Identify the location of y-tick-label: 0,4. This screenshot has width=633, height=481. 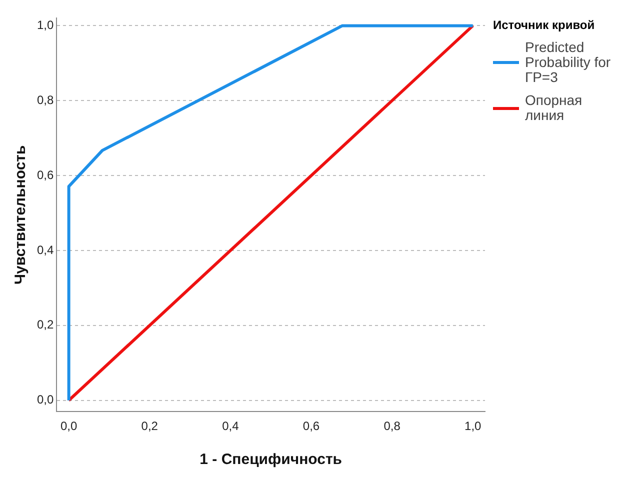
(45, 249).